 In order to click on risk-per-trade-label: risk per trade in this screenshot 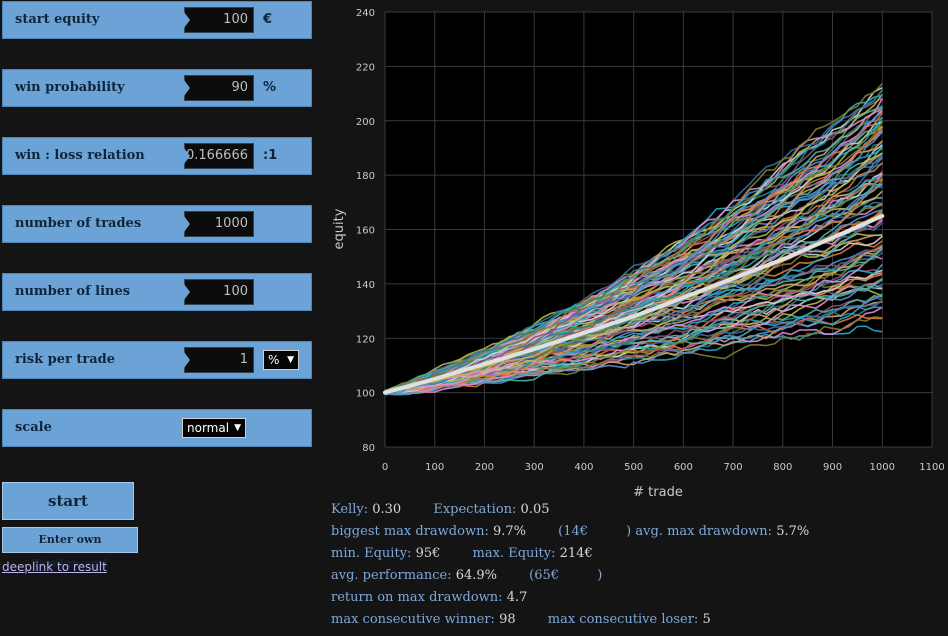, I will do `click(65, 359)`.